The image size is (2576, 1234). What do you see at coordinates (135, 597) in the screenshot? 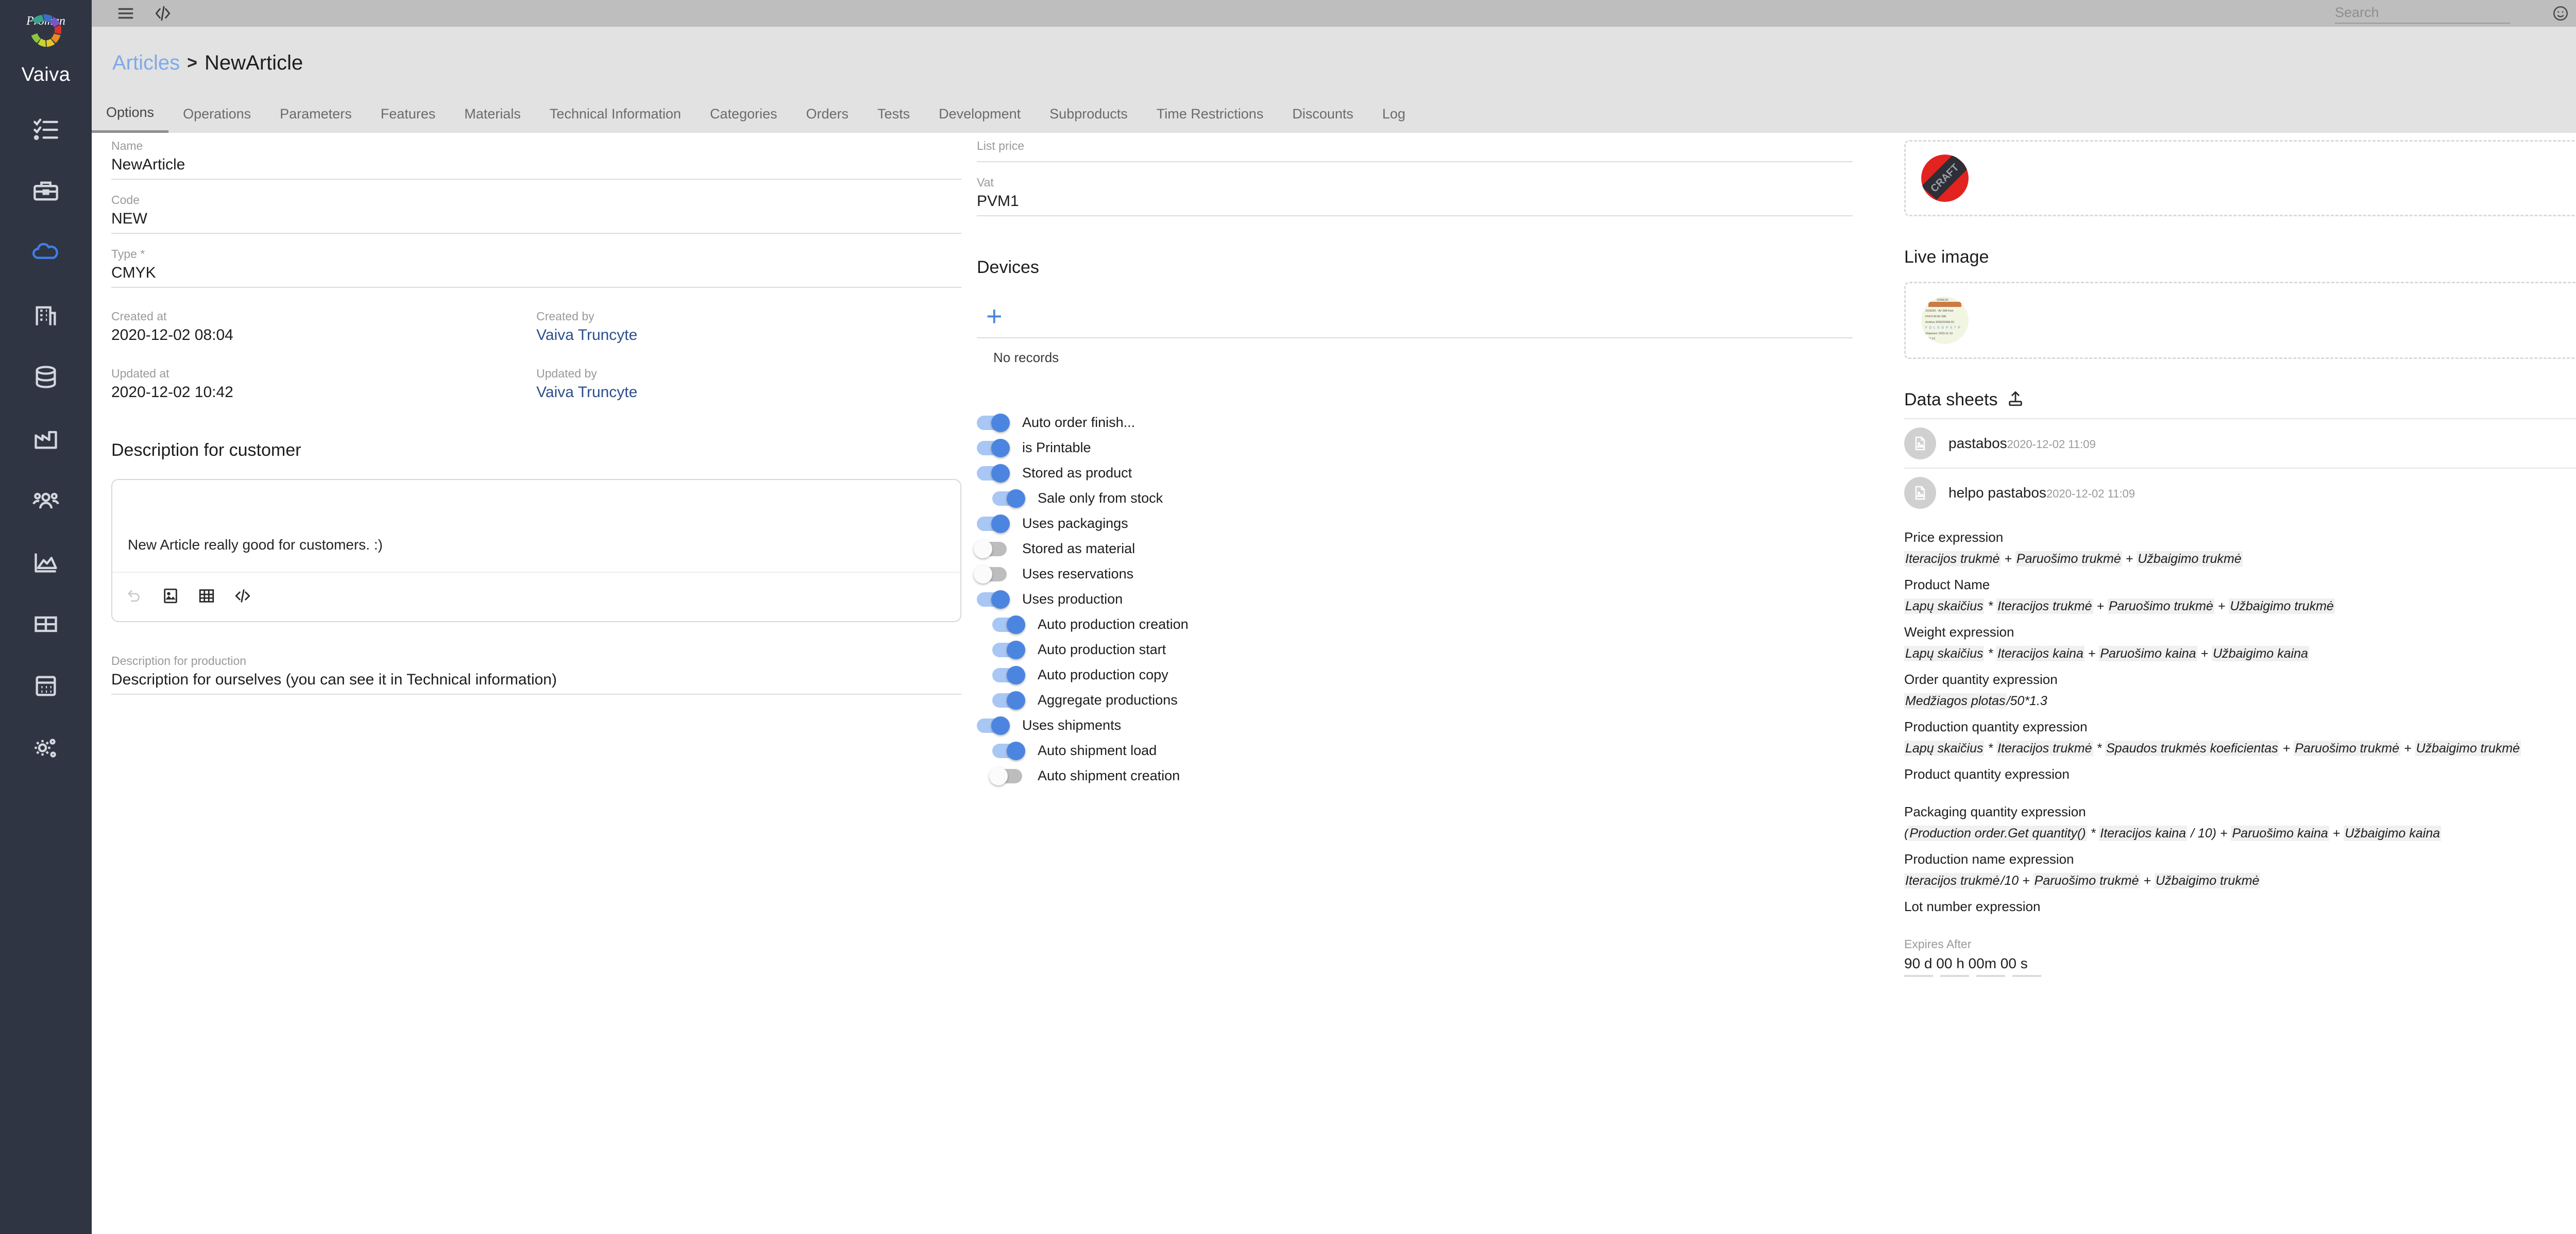
I see `undo-icon` at bounding box center [135, 597].